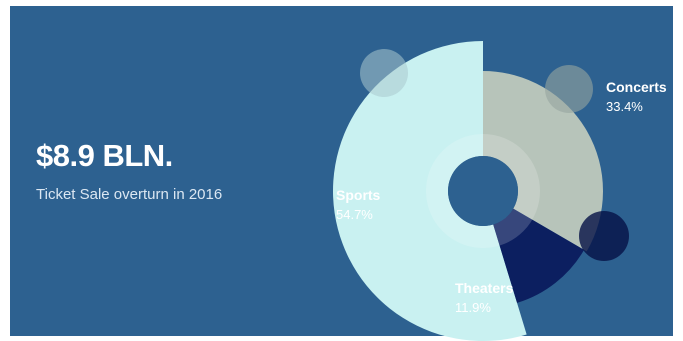  I want to click on headline-value: $8.9 BLN., so click(104, 155).